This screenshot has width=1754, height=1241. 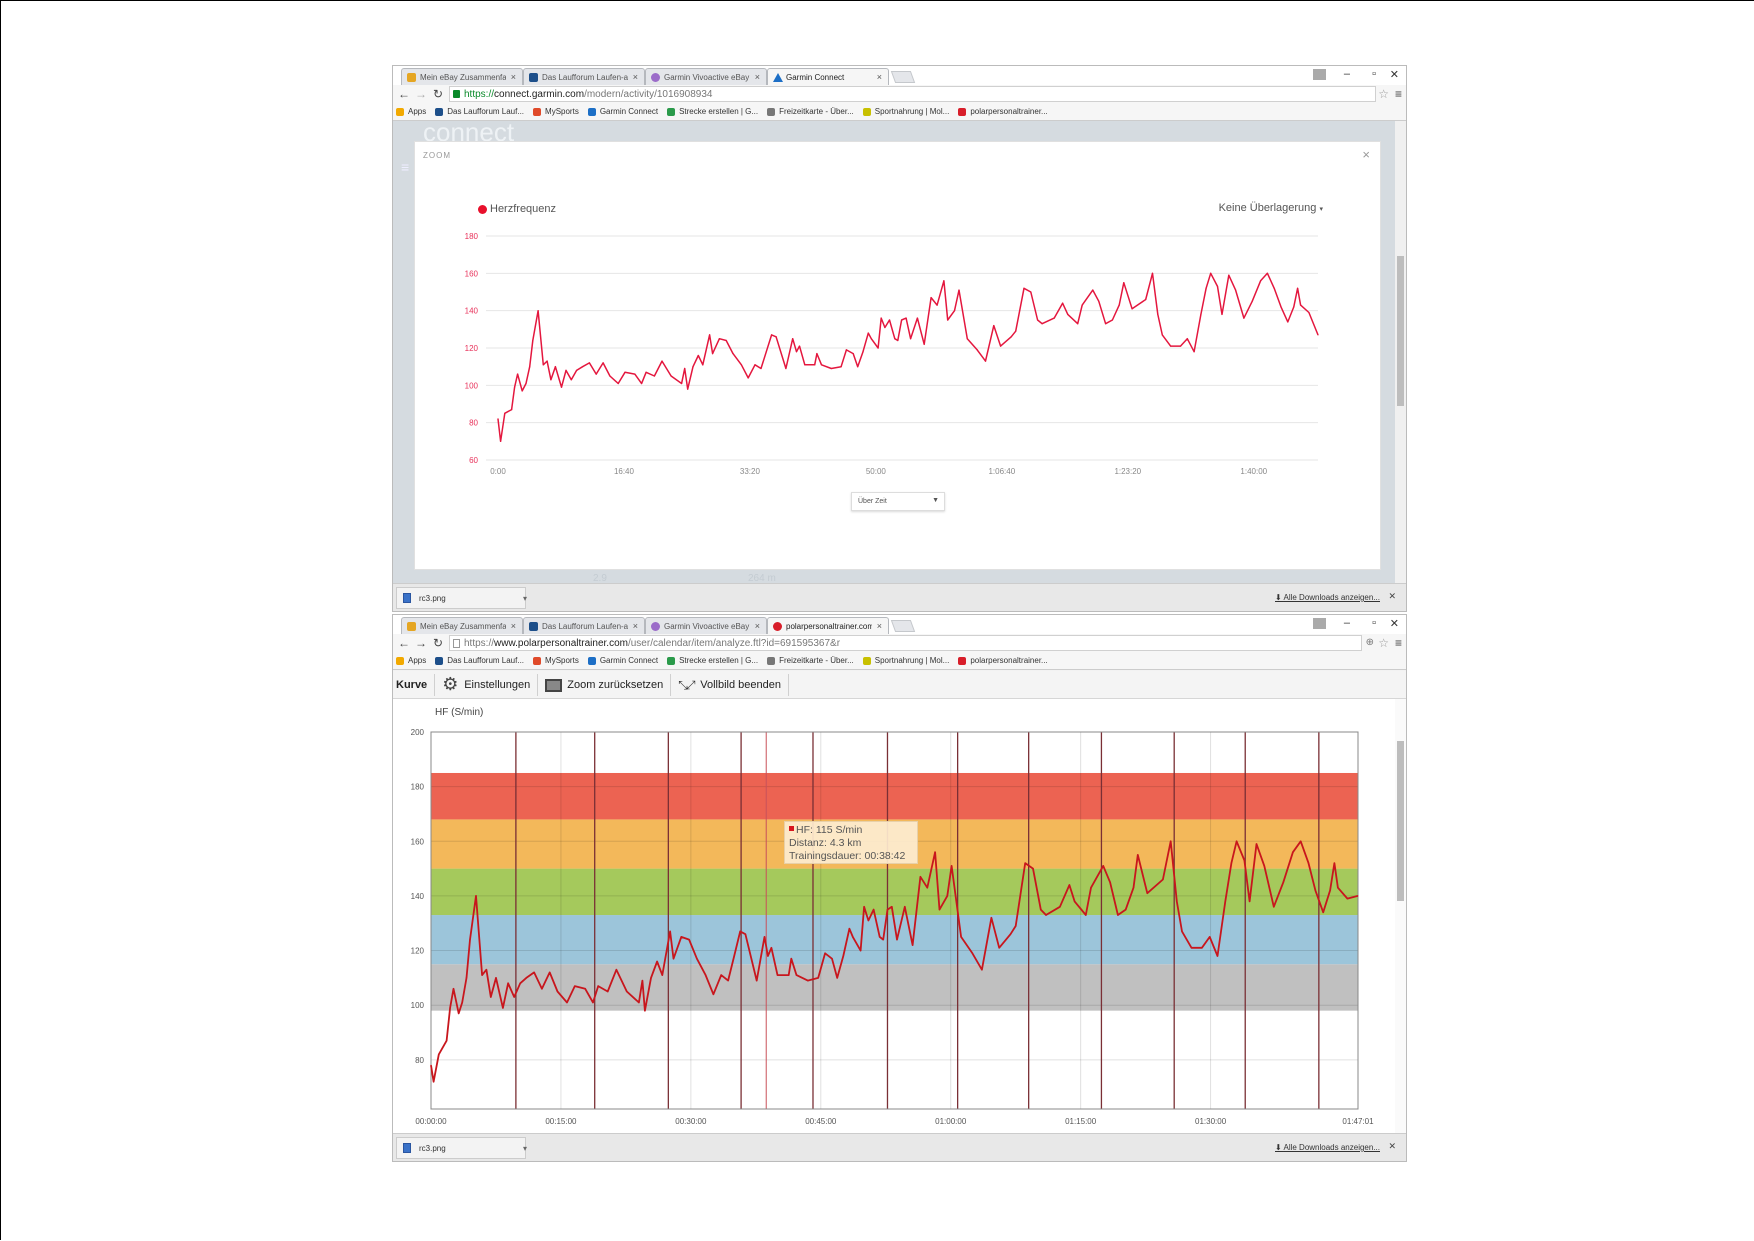 What do you see at coordinates (1271, 208) in the screenshot?
I see `overlay-dropdown: Keine Überlagerung ▾` at bounding box center [1271, 208].